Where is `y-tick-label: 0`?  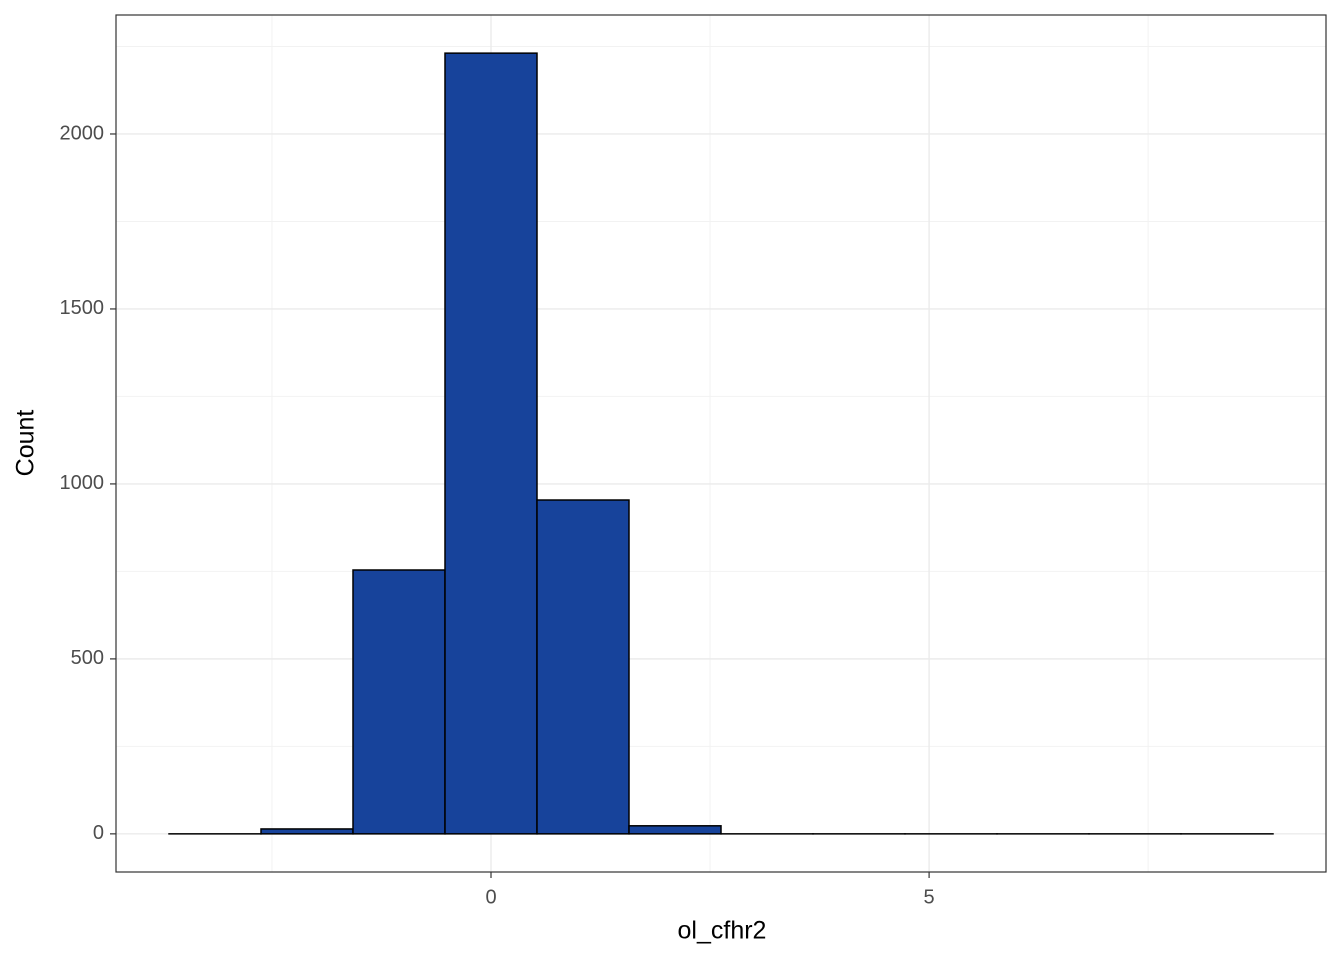
y-tick-label: 0 is located at coordinates (98, 833).